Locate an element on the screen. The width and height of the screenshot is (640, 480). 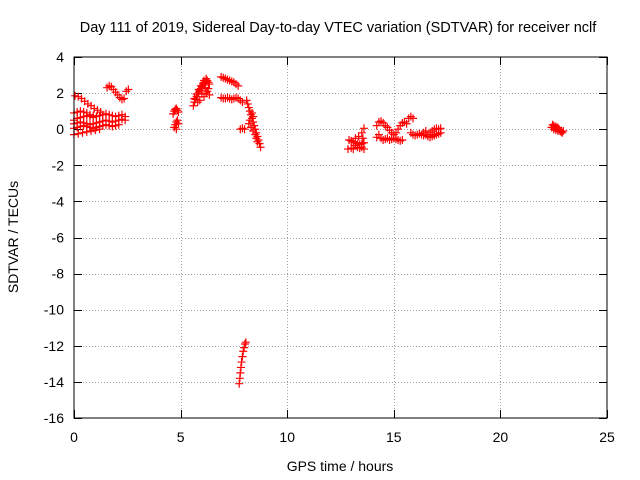
y-tick-label: 2 is located at coordinates (60, 93).